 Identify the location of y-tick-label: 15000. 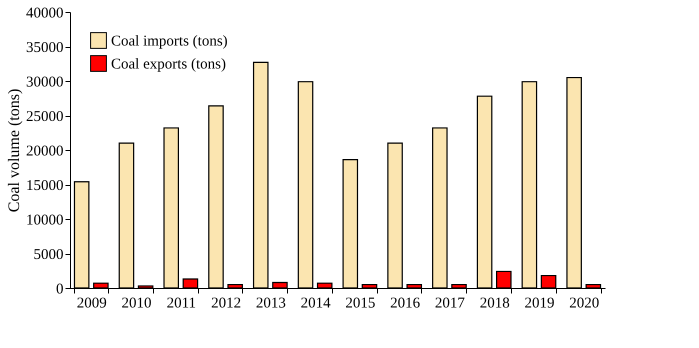
(45, 186).